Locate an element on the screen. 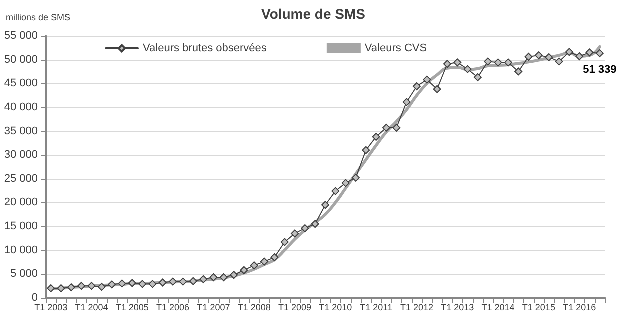 Image resolution: width=627 pixels, height=322 pixels. y-tick-label: 45 000 is located at coordinates (21, 84).